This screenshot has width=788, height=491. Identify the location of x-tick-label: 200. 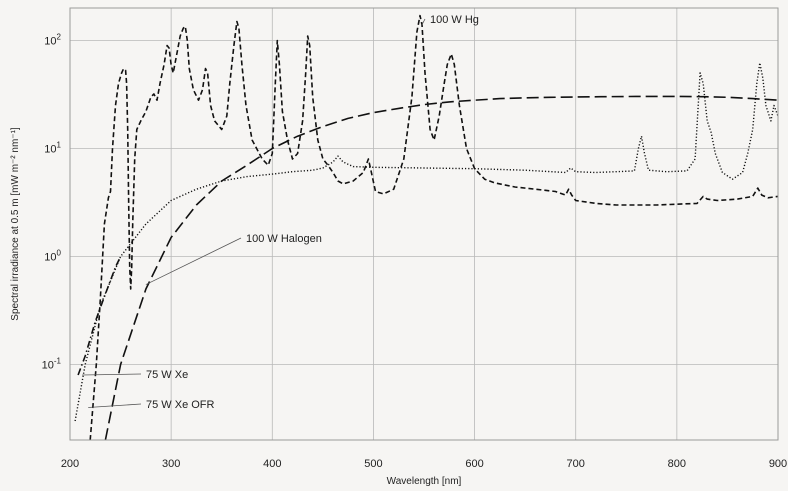
(70, 464).